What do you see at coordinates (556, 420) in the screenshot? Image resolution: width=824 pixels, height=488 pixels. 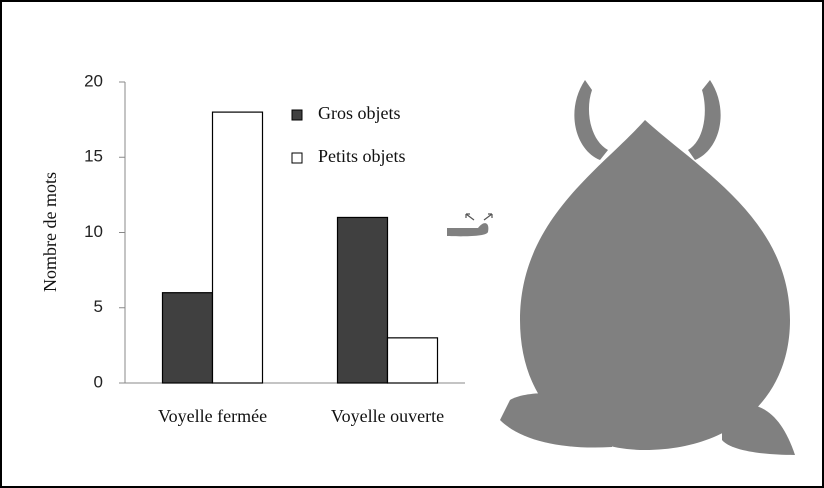 I see `left-foot` at bounding box center [556, 420].